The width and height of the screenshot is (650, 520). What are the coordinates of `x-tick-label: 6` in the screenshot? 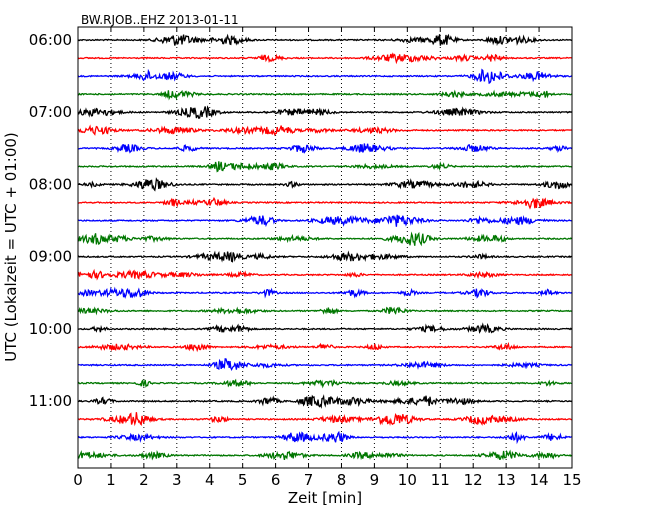 It's located at (276, 480).